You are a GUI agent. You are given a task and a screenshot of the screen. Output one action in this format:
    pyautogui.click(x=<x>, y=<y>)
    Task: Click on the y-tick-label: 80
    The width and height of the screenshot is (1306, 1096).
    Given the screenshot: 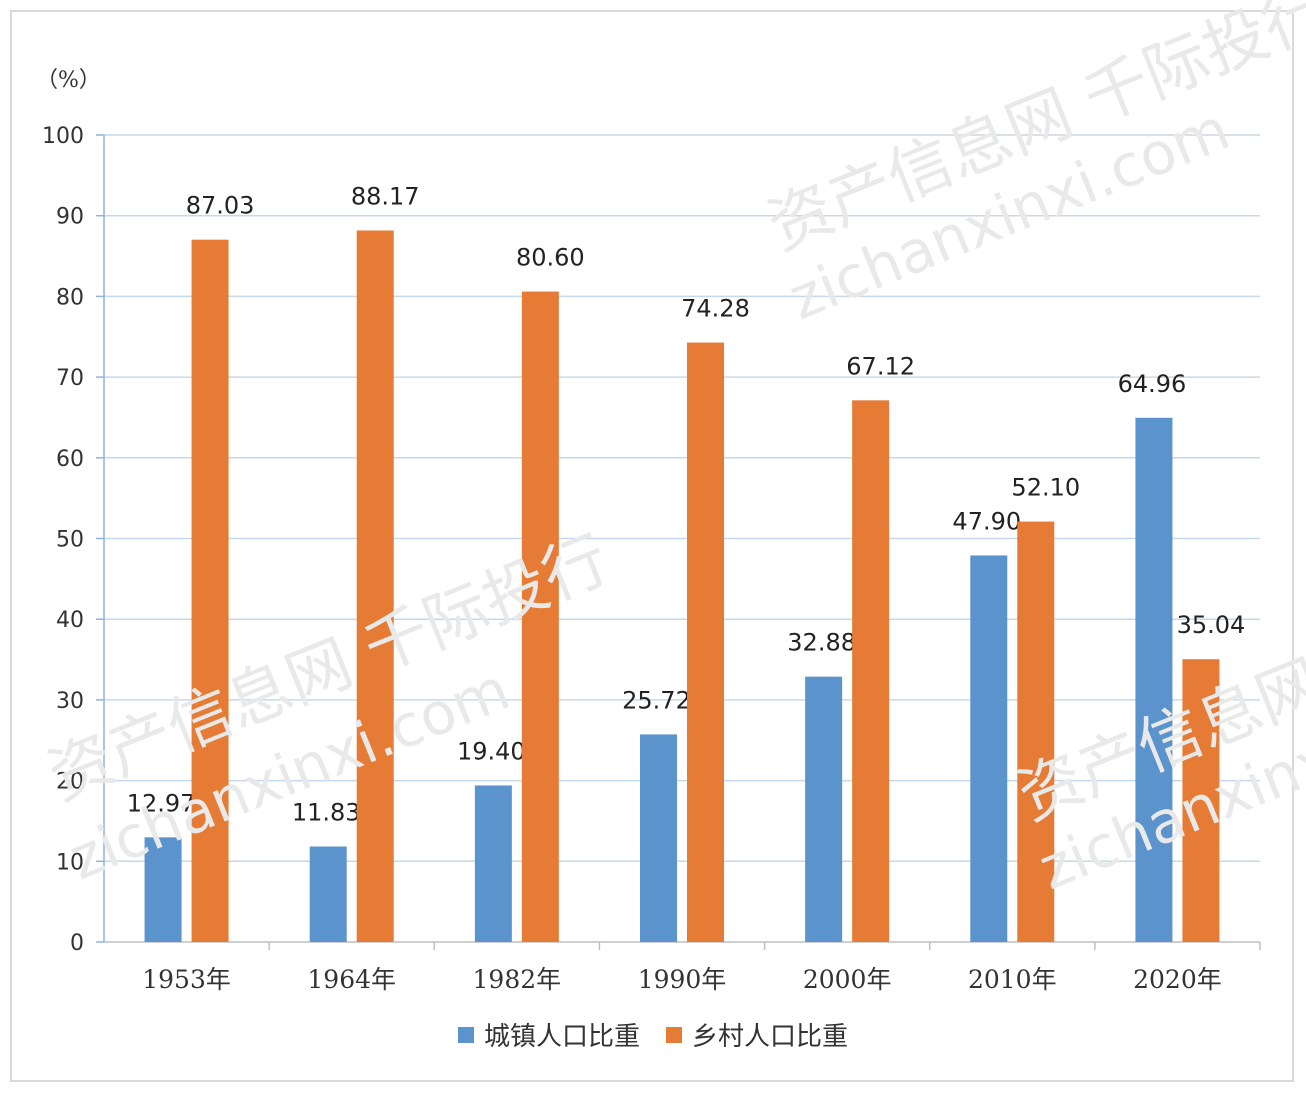 What is the action you would take?
    pyautogui.click(x=70, y=297)
    